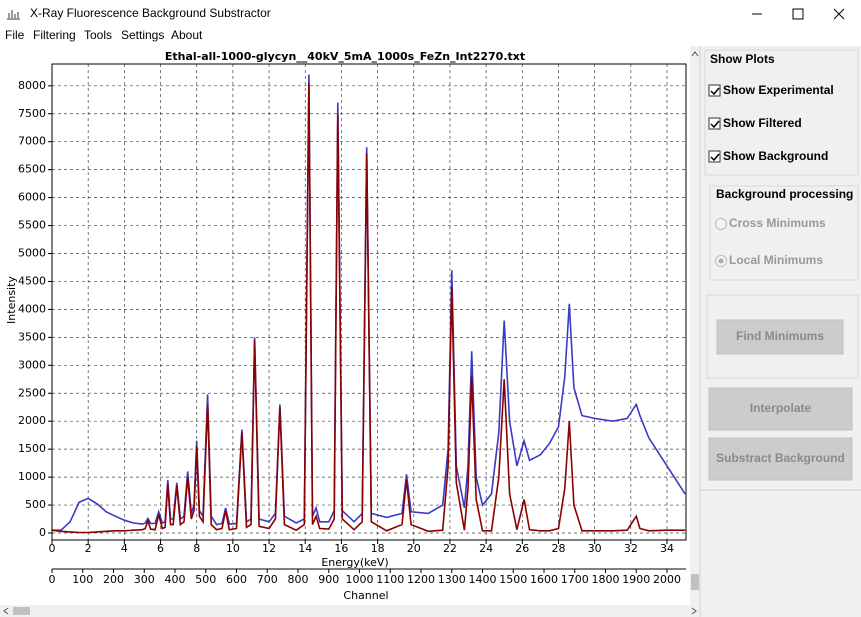  What do you see at coordinates (631, 548) in the screenshot?
I see `x-tick-label: 32` at bounding box center [631, 548].